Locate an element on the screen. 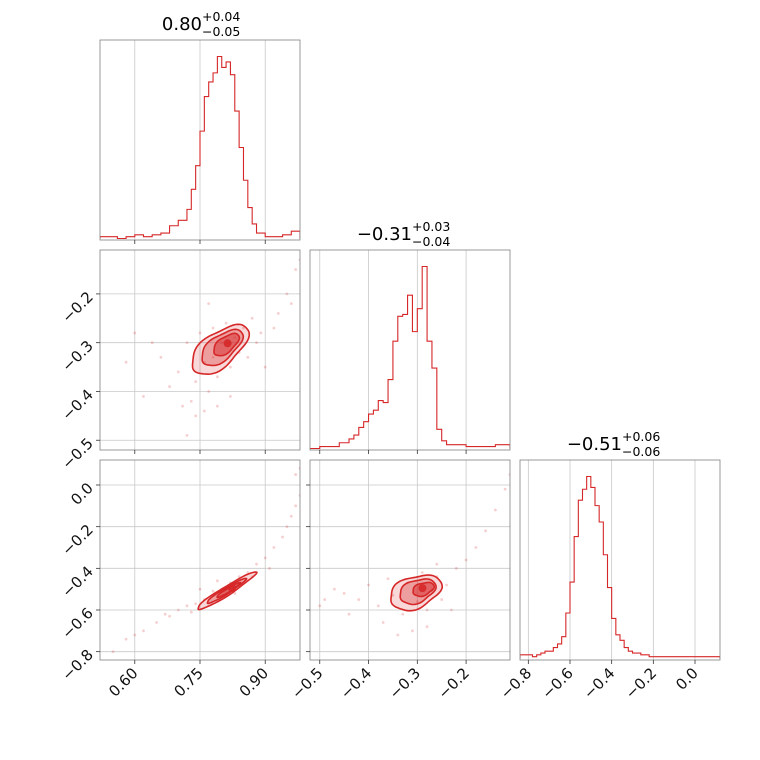 This screenshot has height=760, width=760. hist-panel-0: 0.80 +0.04−0.05 is located at coordinates (200, 126).